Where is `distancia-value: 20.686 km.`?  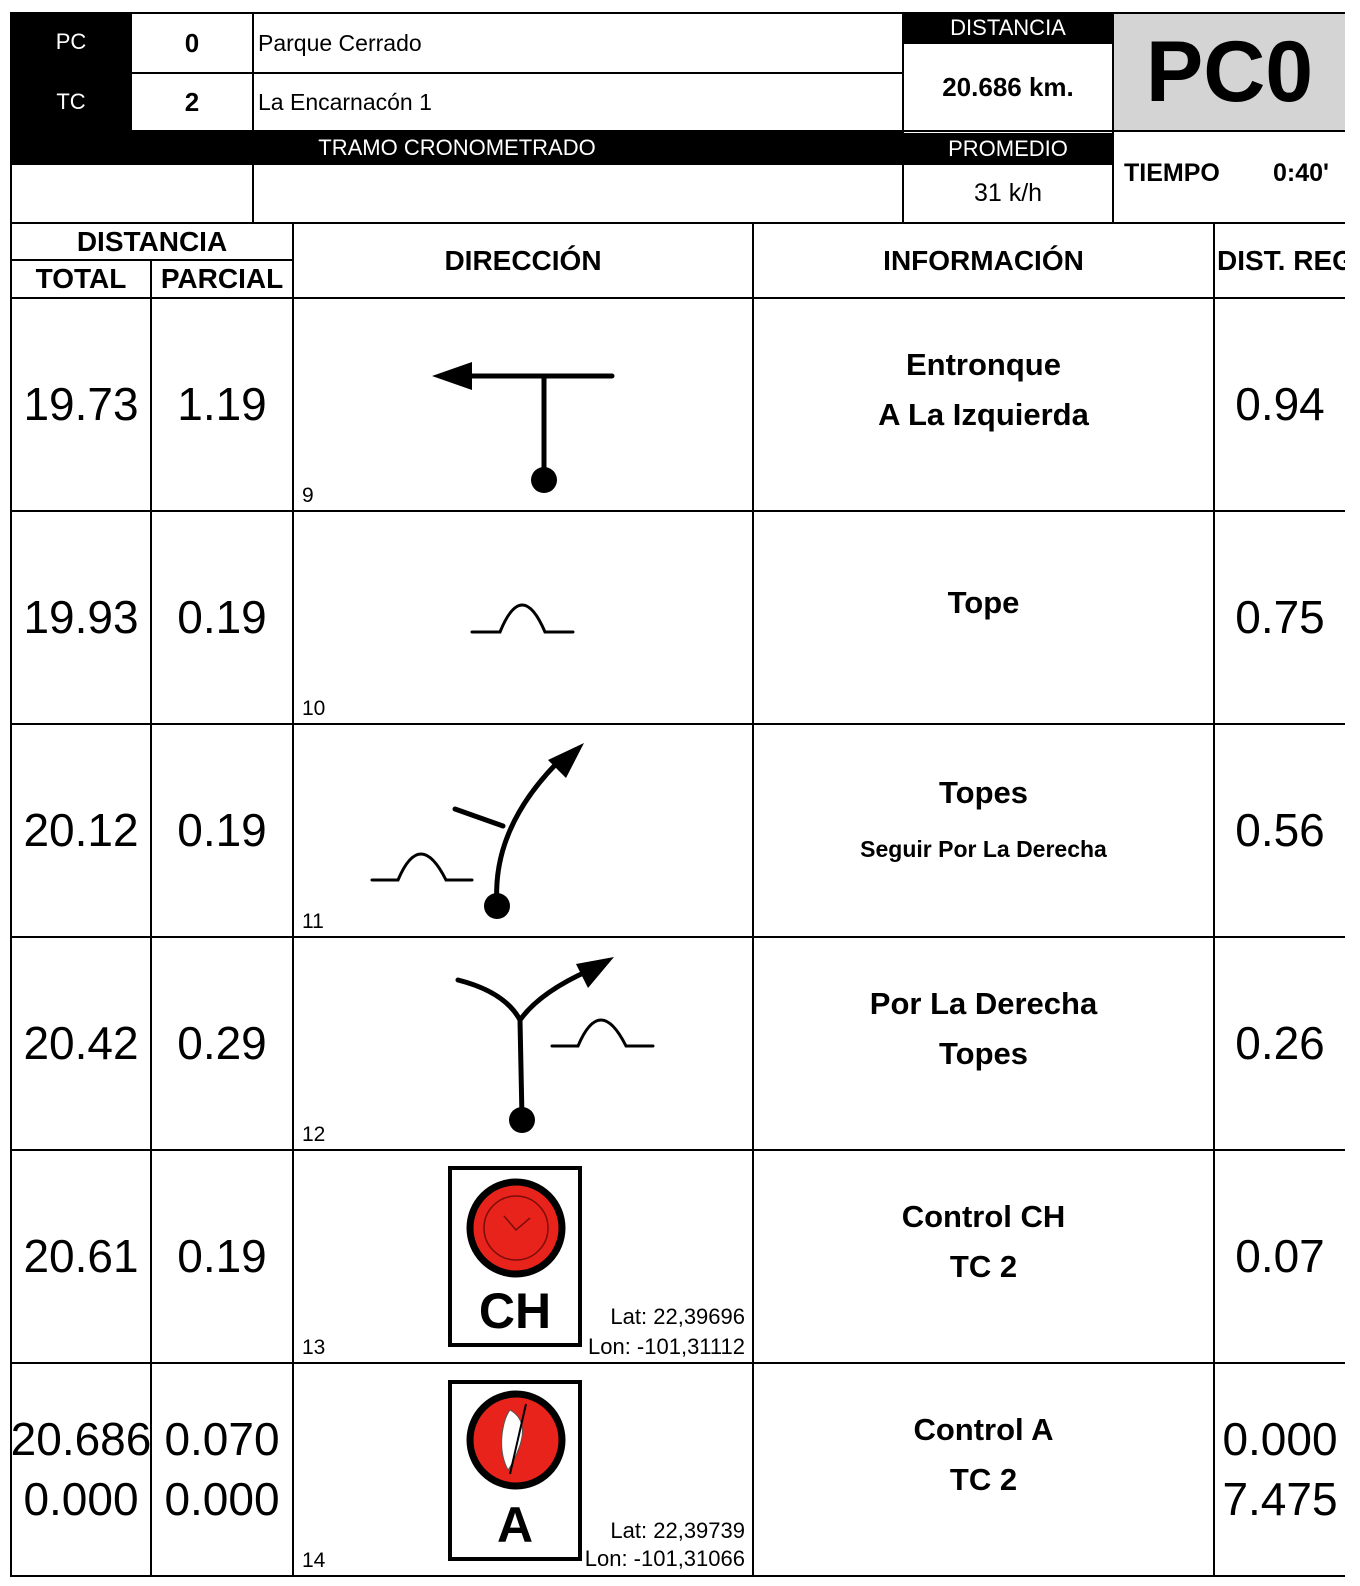
distancia-value: 20.686 km. is located at coordinates (1008, 87).